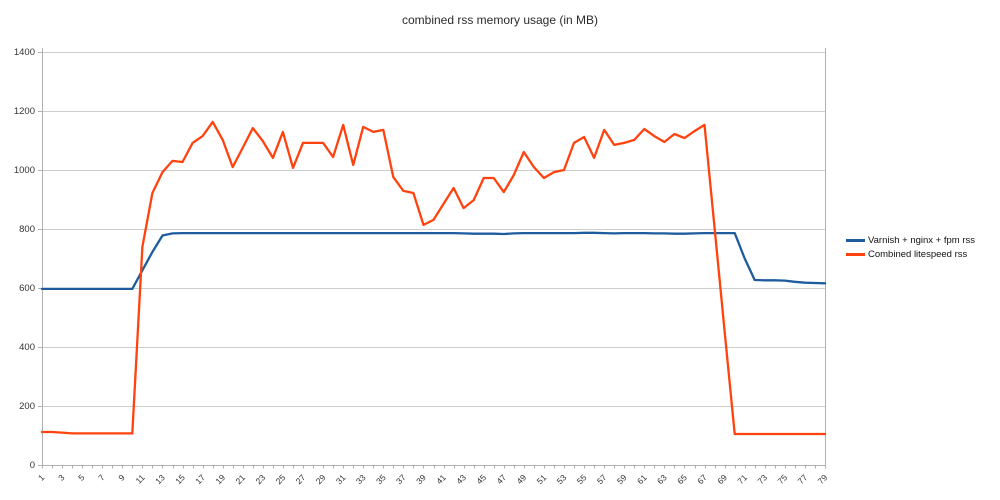  I want to click on chart-title: combined rss memory usage (in MB), so click(500, 20).